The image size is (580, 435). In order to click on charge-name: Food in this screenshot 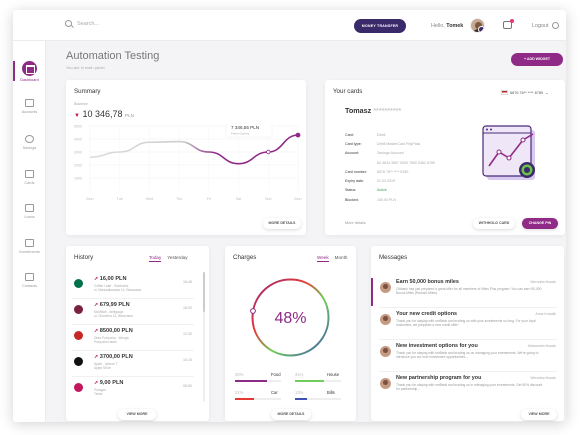, I will do `click(276, 374)`.